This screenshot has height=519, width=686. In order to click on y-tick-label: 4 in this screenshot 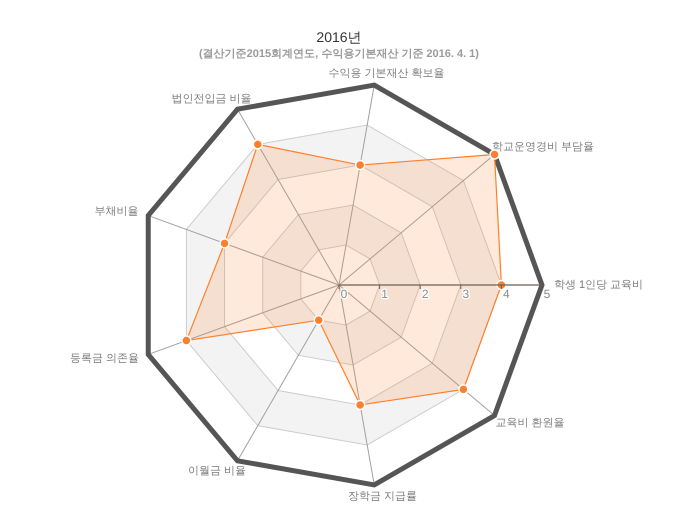, I will do `click(506, 294)`.